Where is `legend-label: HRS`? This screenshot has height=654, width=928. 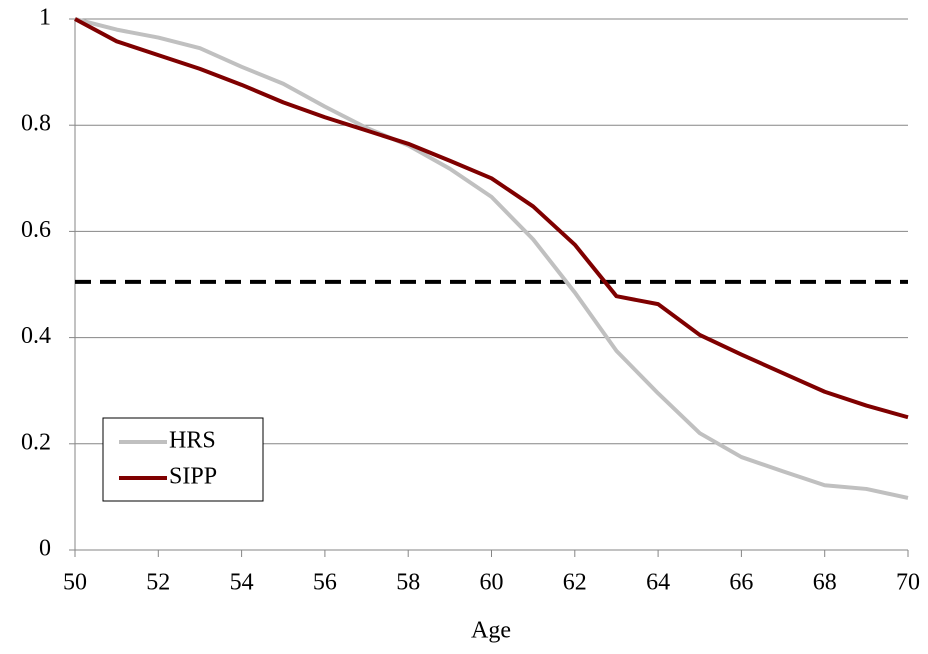 legend-label: HRS is located at coordinates (192, 441).